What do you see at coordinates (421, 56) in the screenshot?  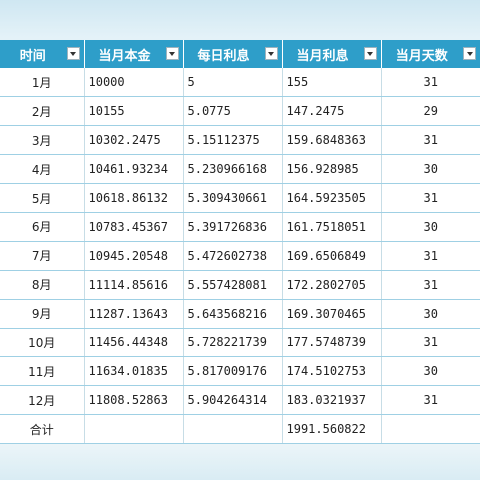 I see `header-label: 当月天数` at bounding box center [421, 56].